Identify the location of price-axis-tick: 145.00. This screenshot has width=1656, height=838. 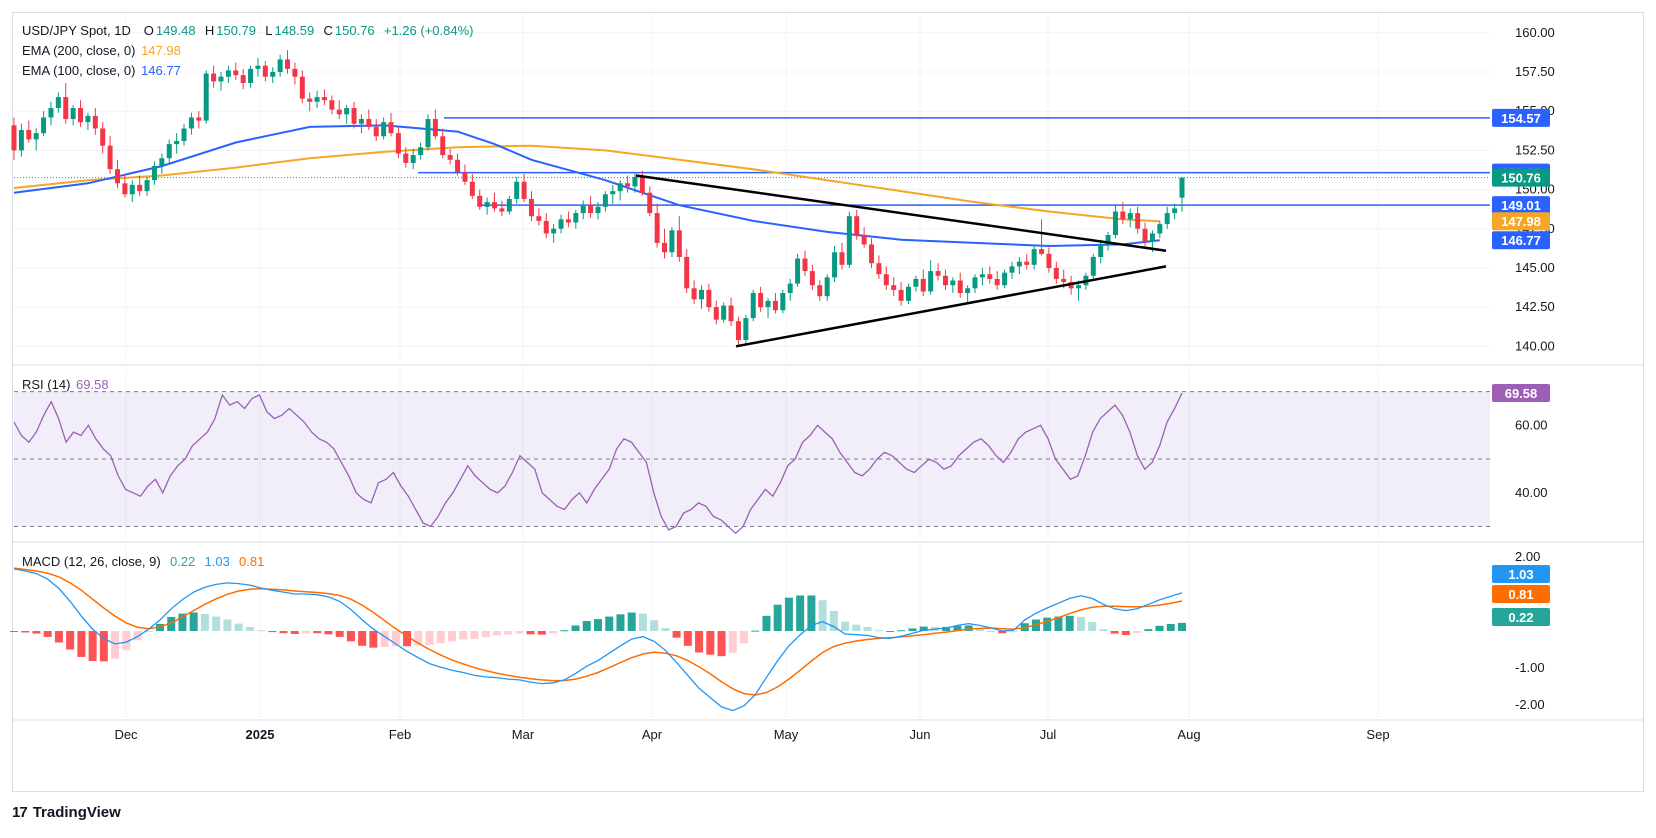
(1535, 267).